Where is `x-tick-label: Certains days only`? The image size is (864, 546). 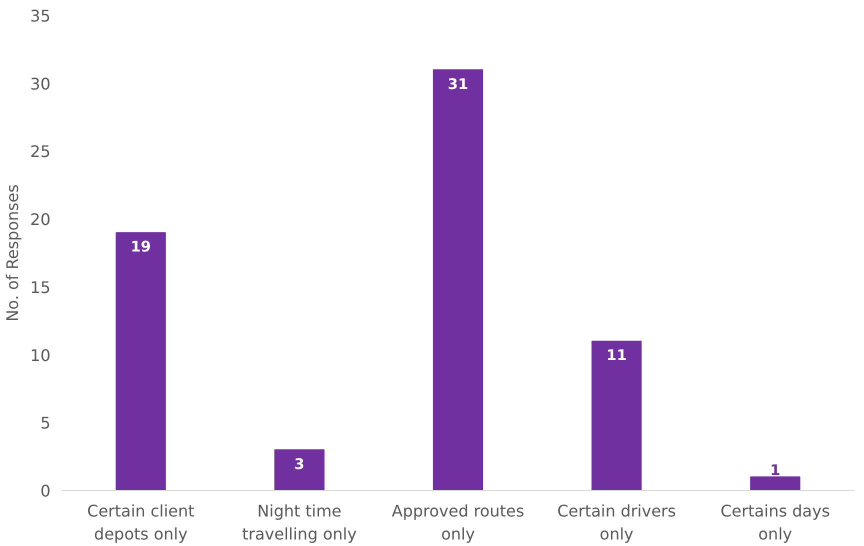
x-tick-label: Certains days only is located at coordinates (775, 523).